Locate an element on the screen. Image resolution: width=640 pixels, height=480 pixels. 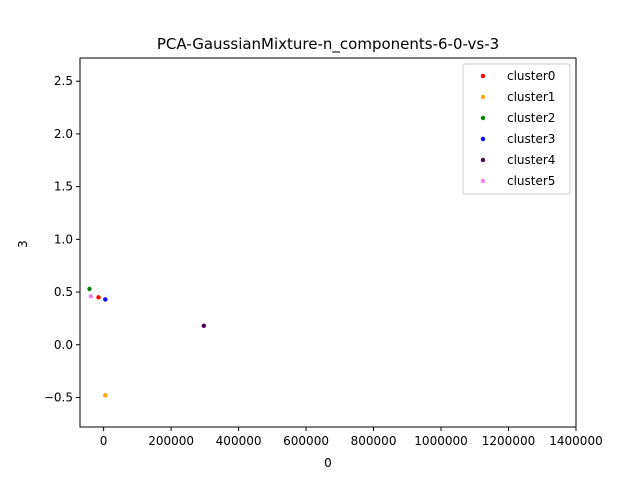
legend-label-cluster1: cluster1 is located at coordinates (531, 97).